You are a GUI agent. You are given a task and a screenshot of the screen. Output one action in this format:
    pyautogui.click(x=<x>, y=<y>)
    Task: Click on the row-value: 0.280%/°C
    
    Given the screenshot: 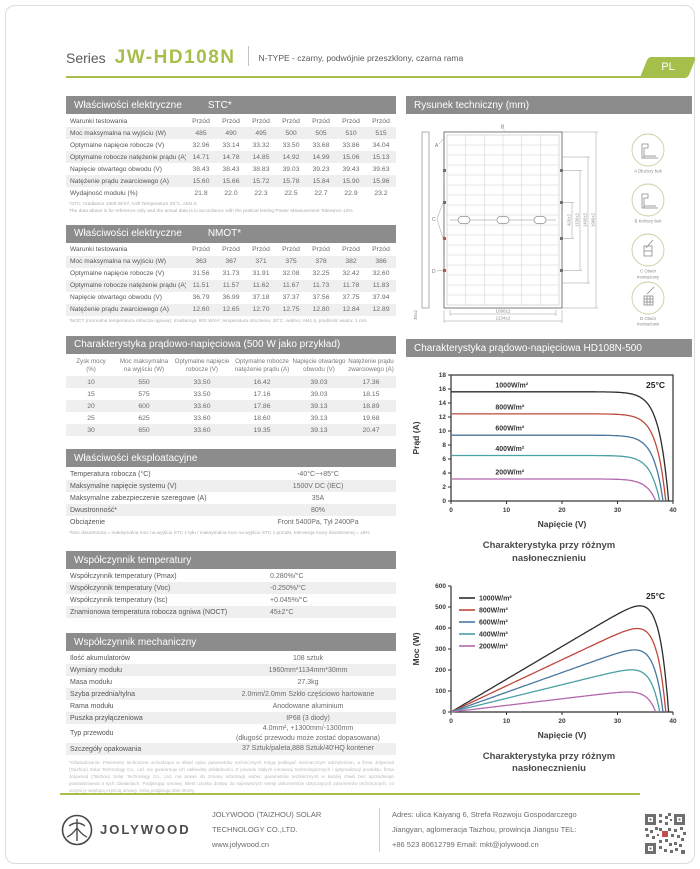 What is the action you would take?
    pyautogui.click(x=287, y=576)
    